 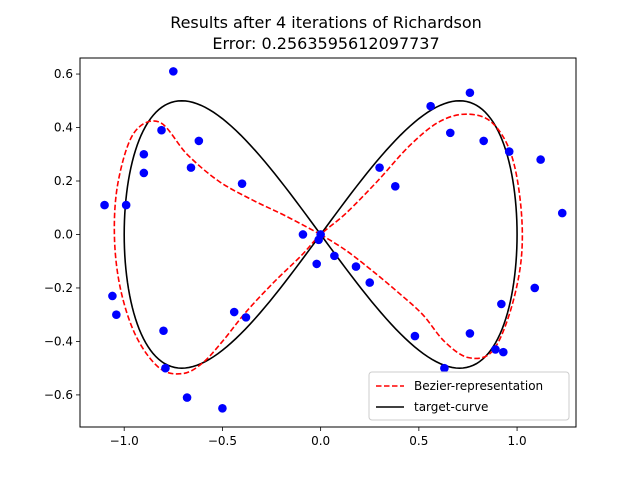 I want to click on y-tick-label: −0.2, so click(x=58, y=288).